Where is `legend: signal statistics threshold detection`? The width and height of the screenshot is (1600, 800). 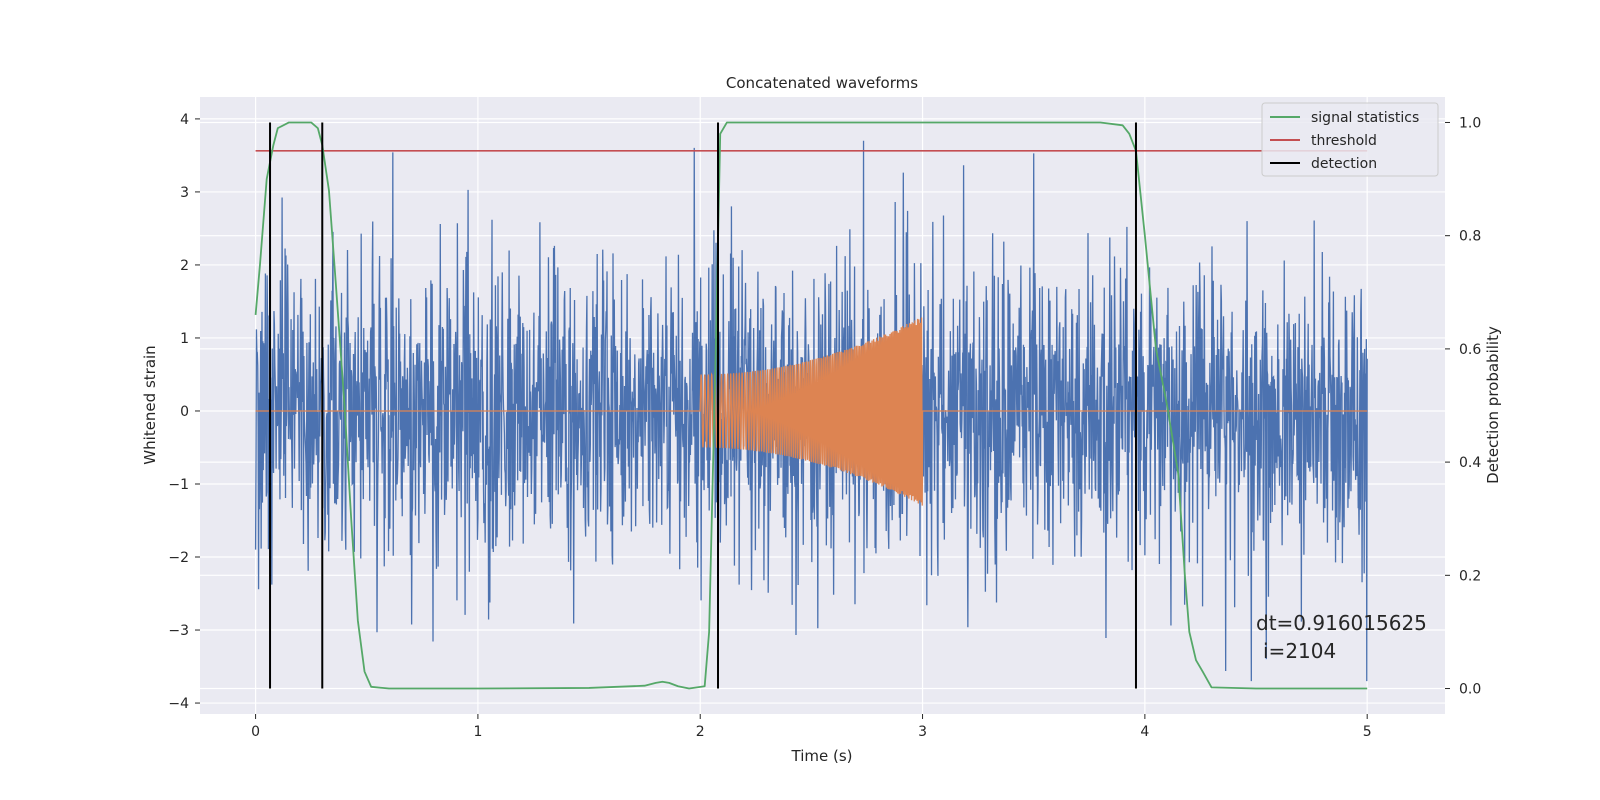 legend: signal statistics threshold detection is located at coordinates (1350, 139).